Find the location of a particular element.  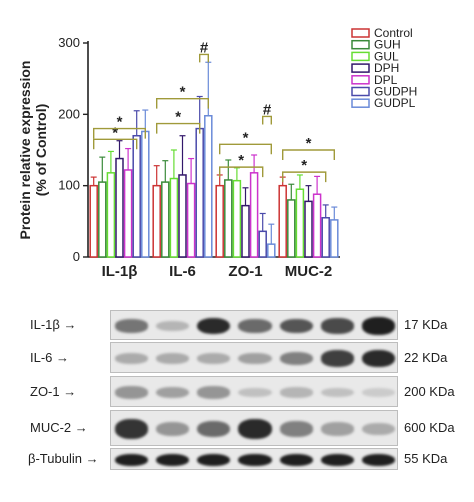

blot-row: ZO-1 → 200 KDa is located at coordinates (237, 391).